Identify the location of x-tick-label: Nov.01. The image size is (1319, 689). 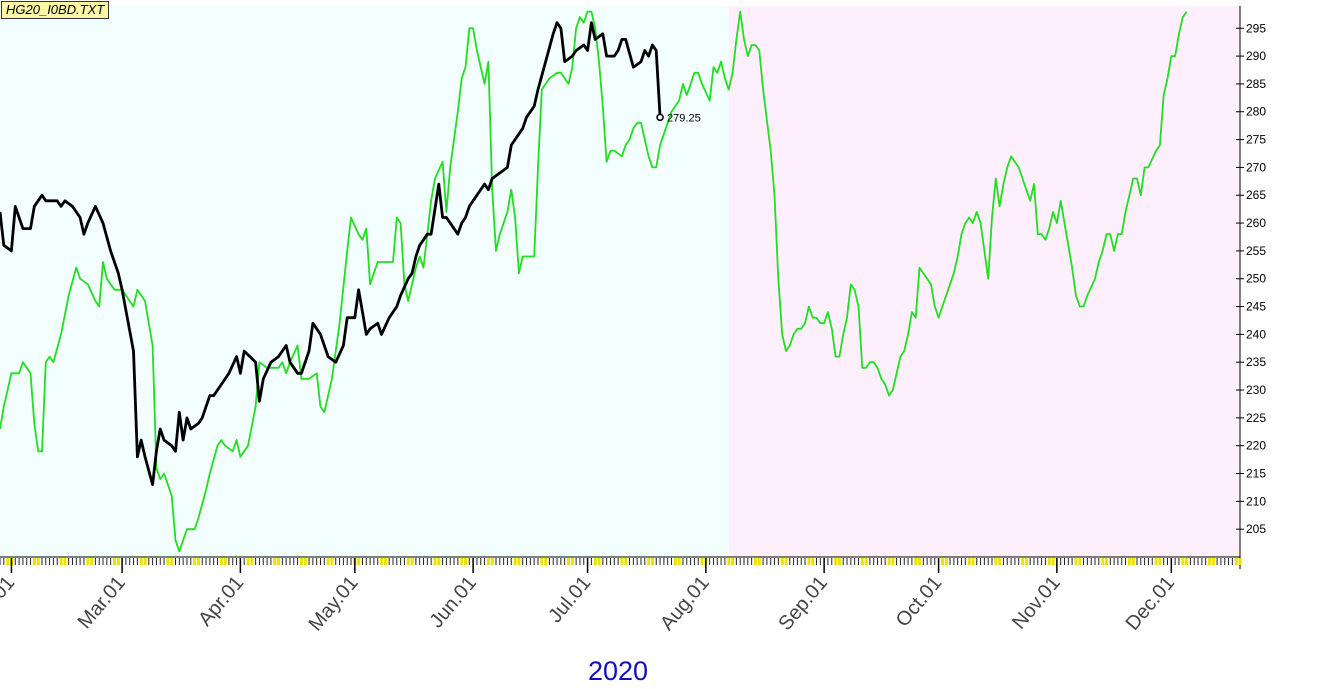
(1036, 603).